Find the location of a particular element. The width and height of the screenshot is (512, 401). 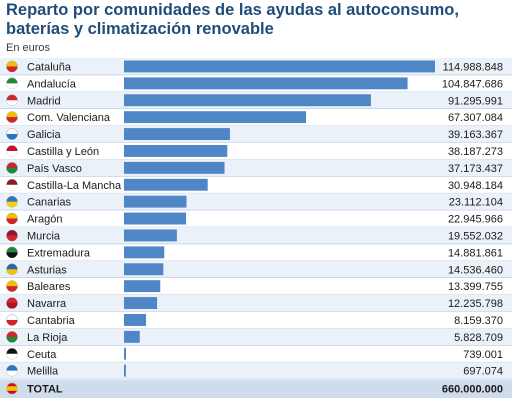

la-rioja-flag-icon is located at coordinates (12, 337).